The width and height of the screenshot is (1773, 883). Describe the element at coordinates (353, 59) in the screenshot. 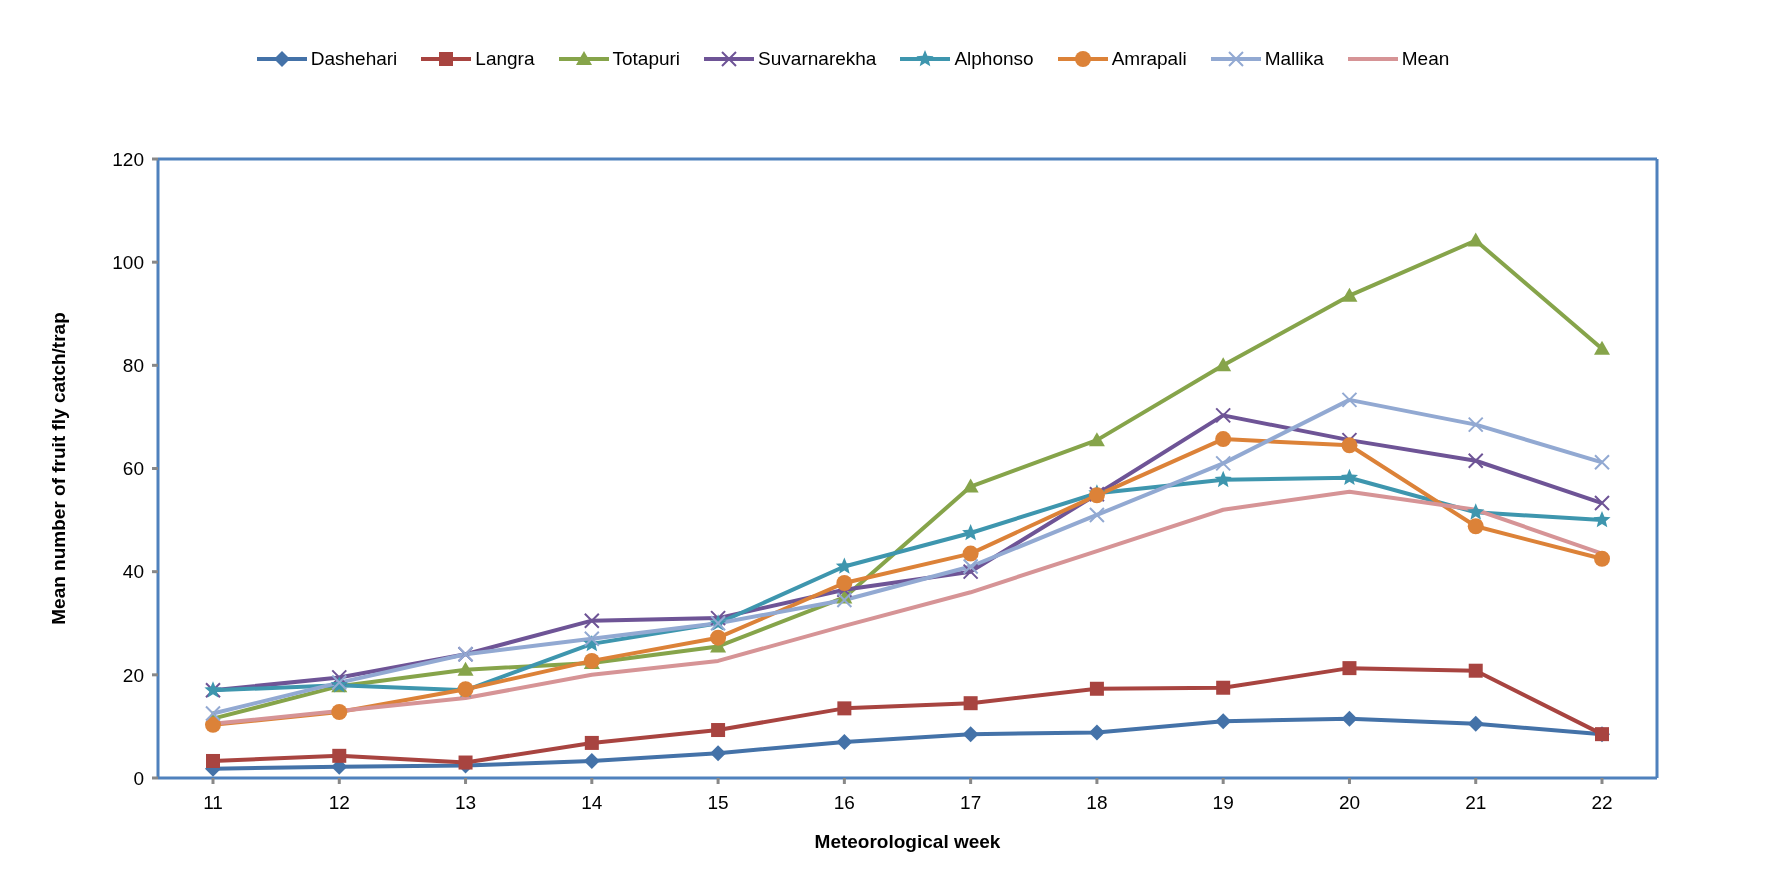

I see `legend-label: Dashehari` at that location.